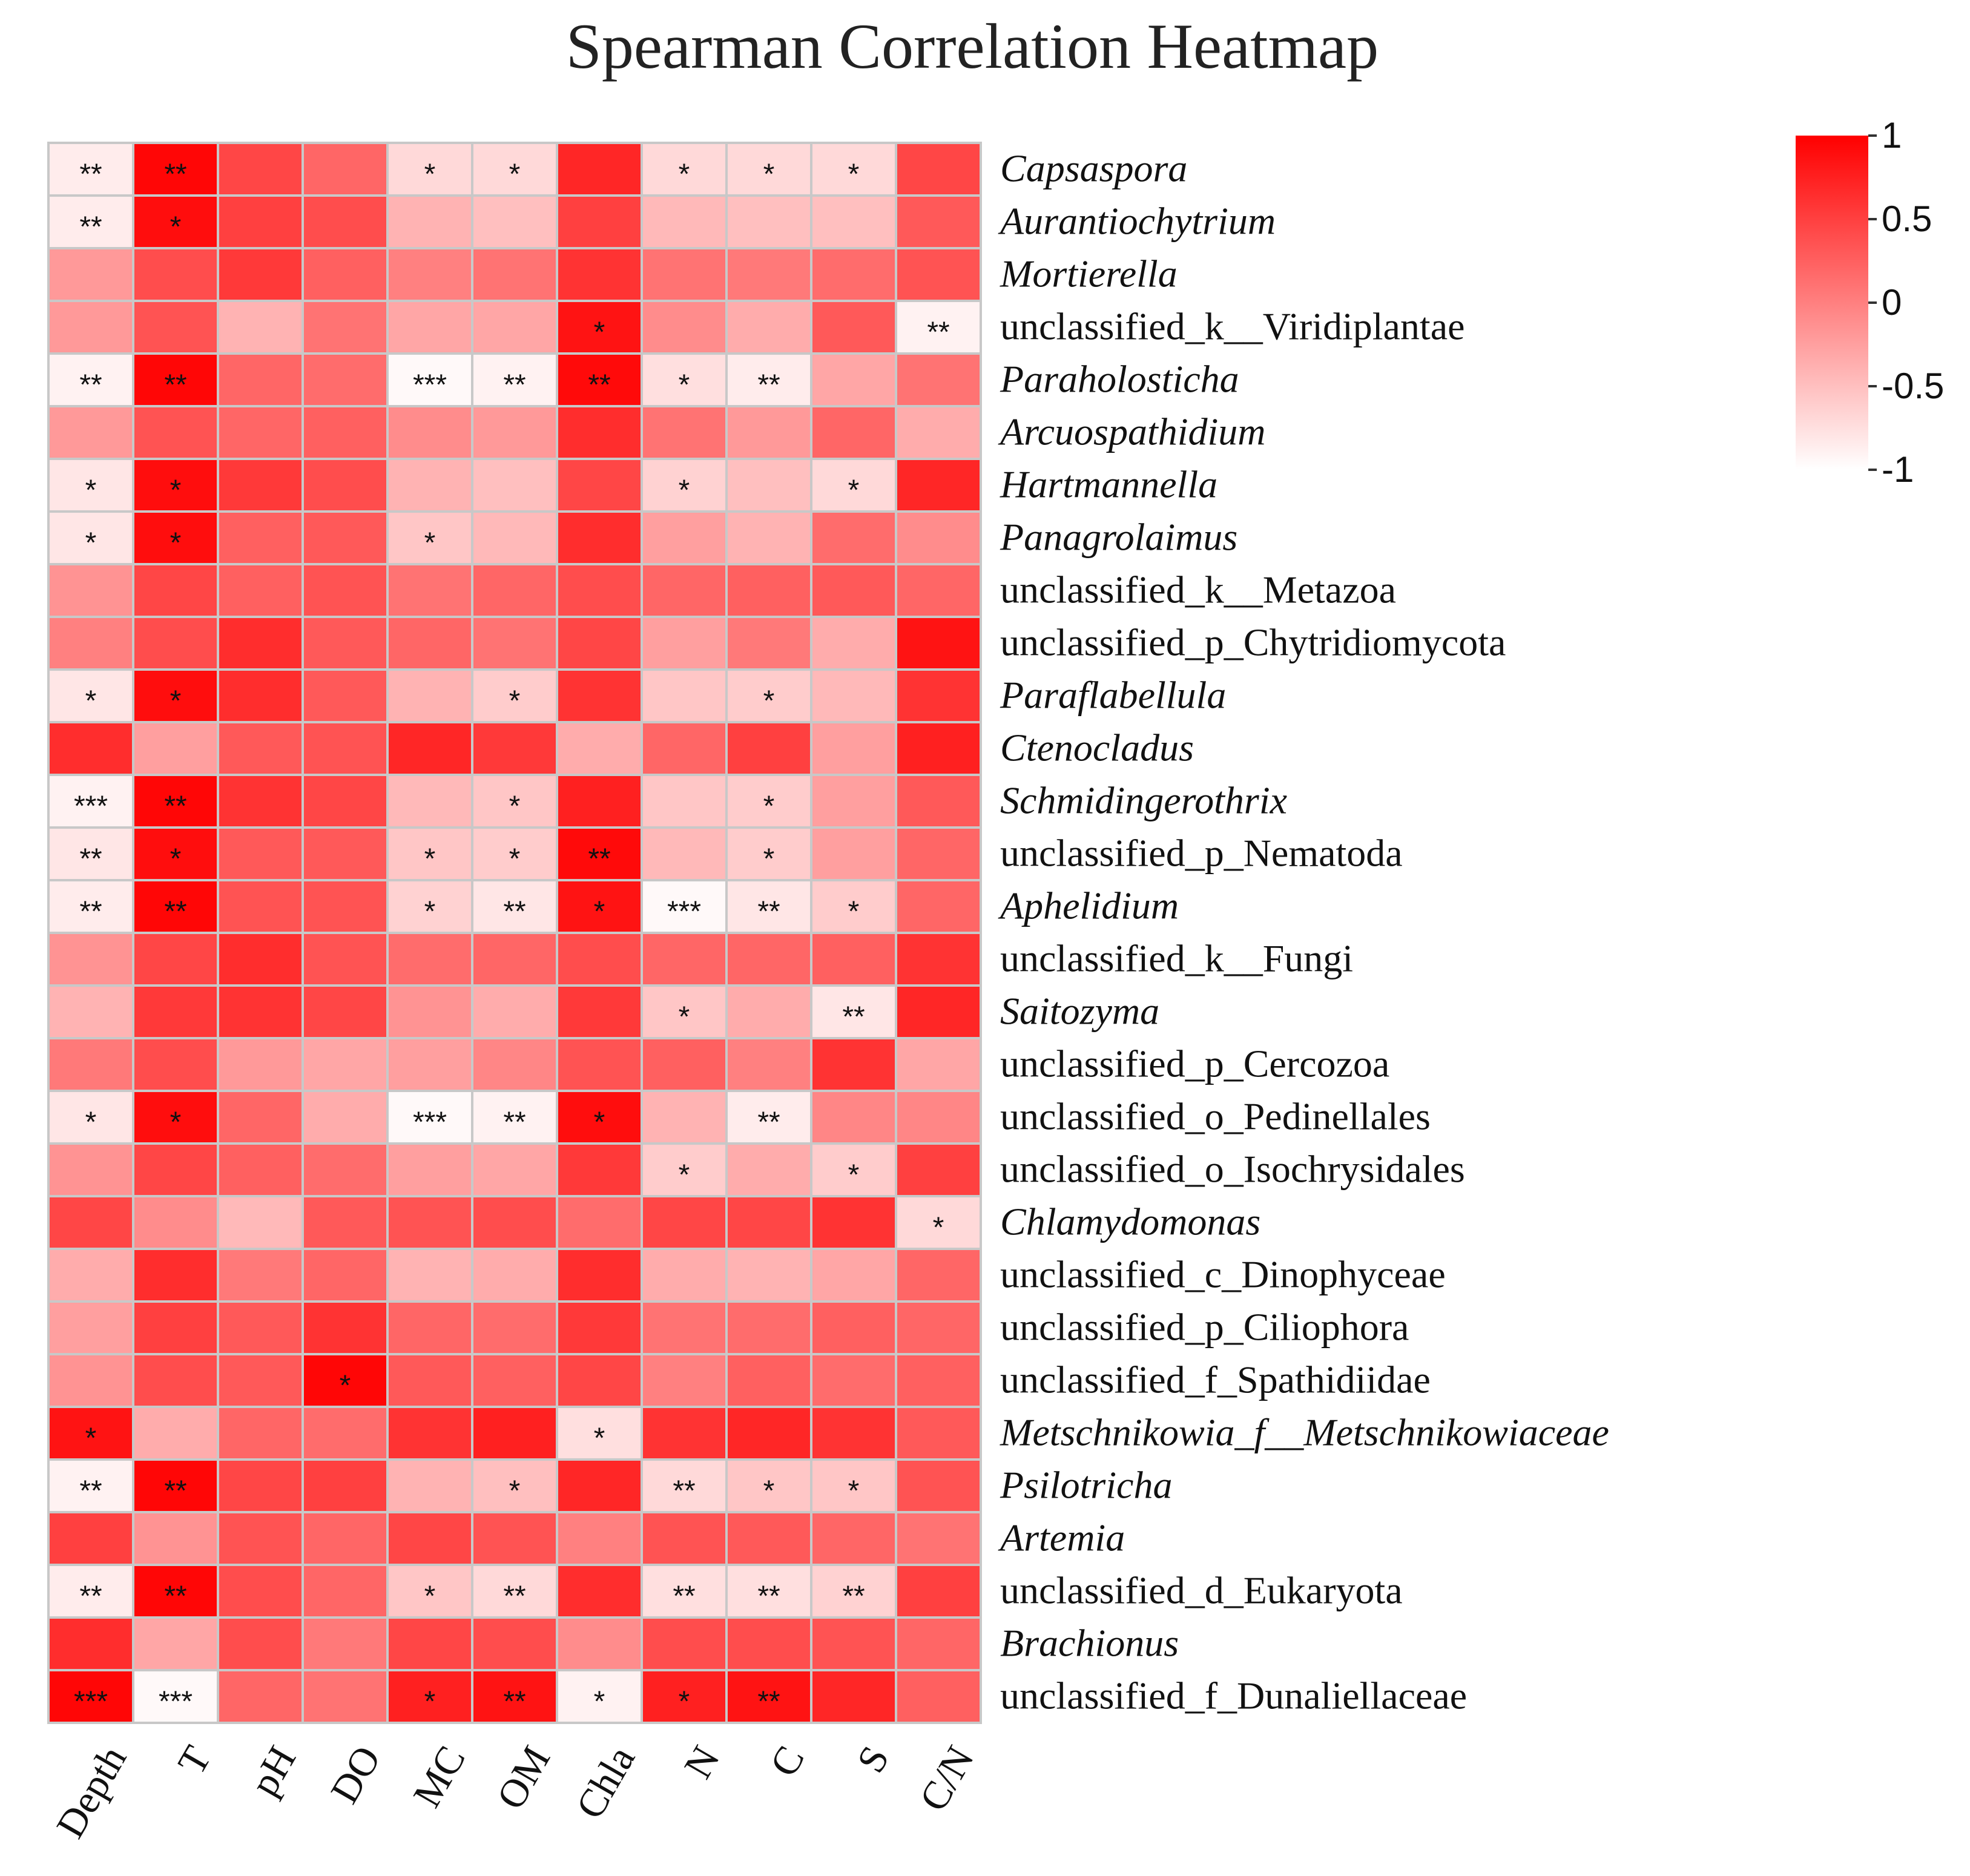  Describe the element at coordinates (1079, 1011) in the screenshot. I see `row-label: Saitozyma` at that location.